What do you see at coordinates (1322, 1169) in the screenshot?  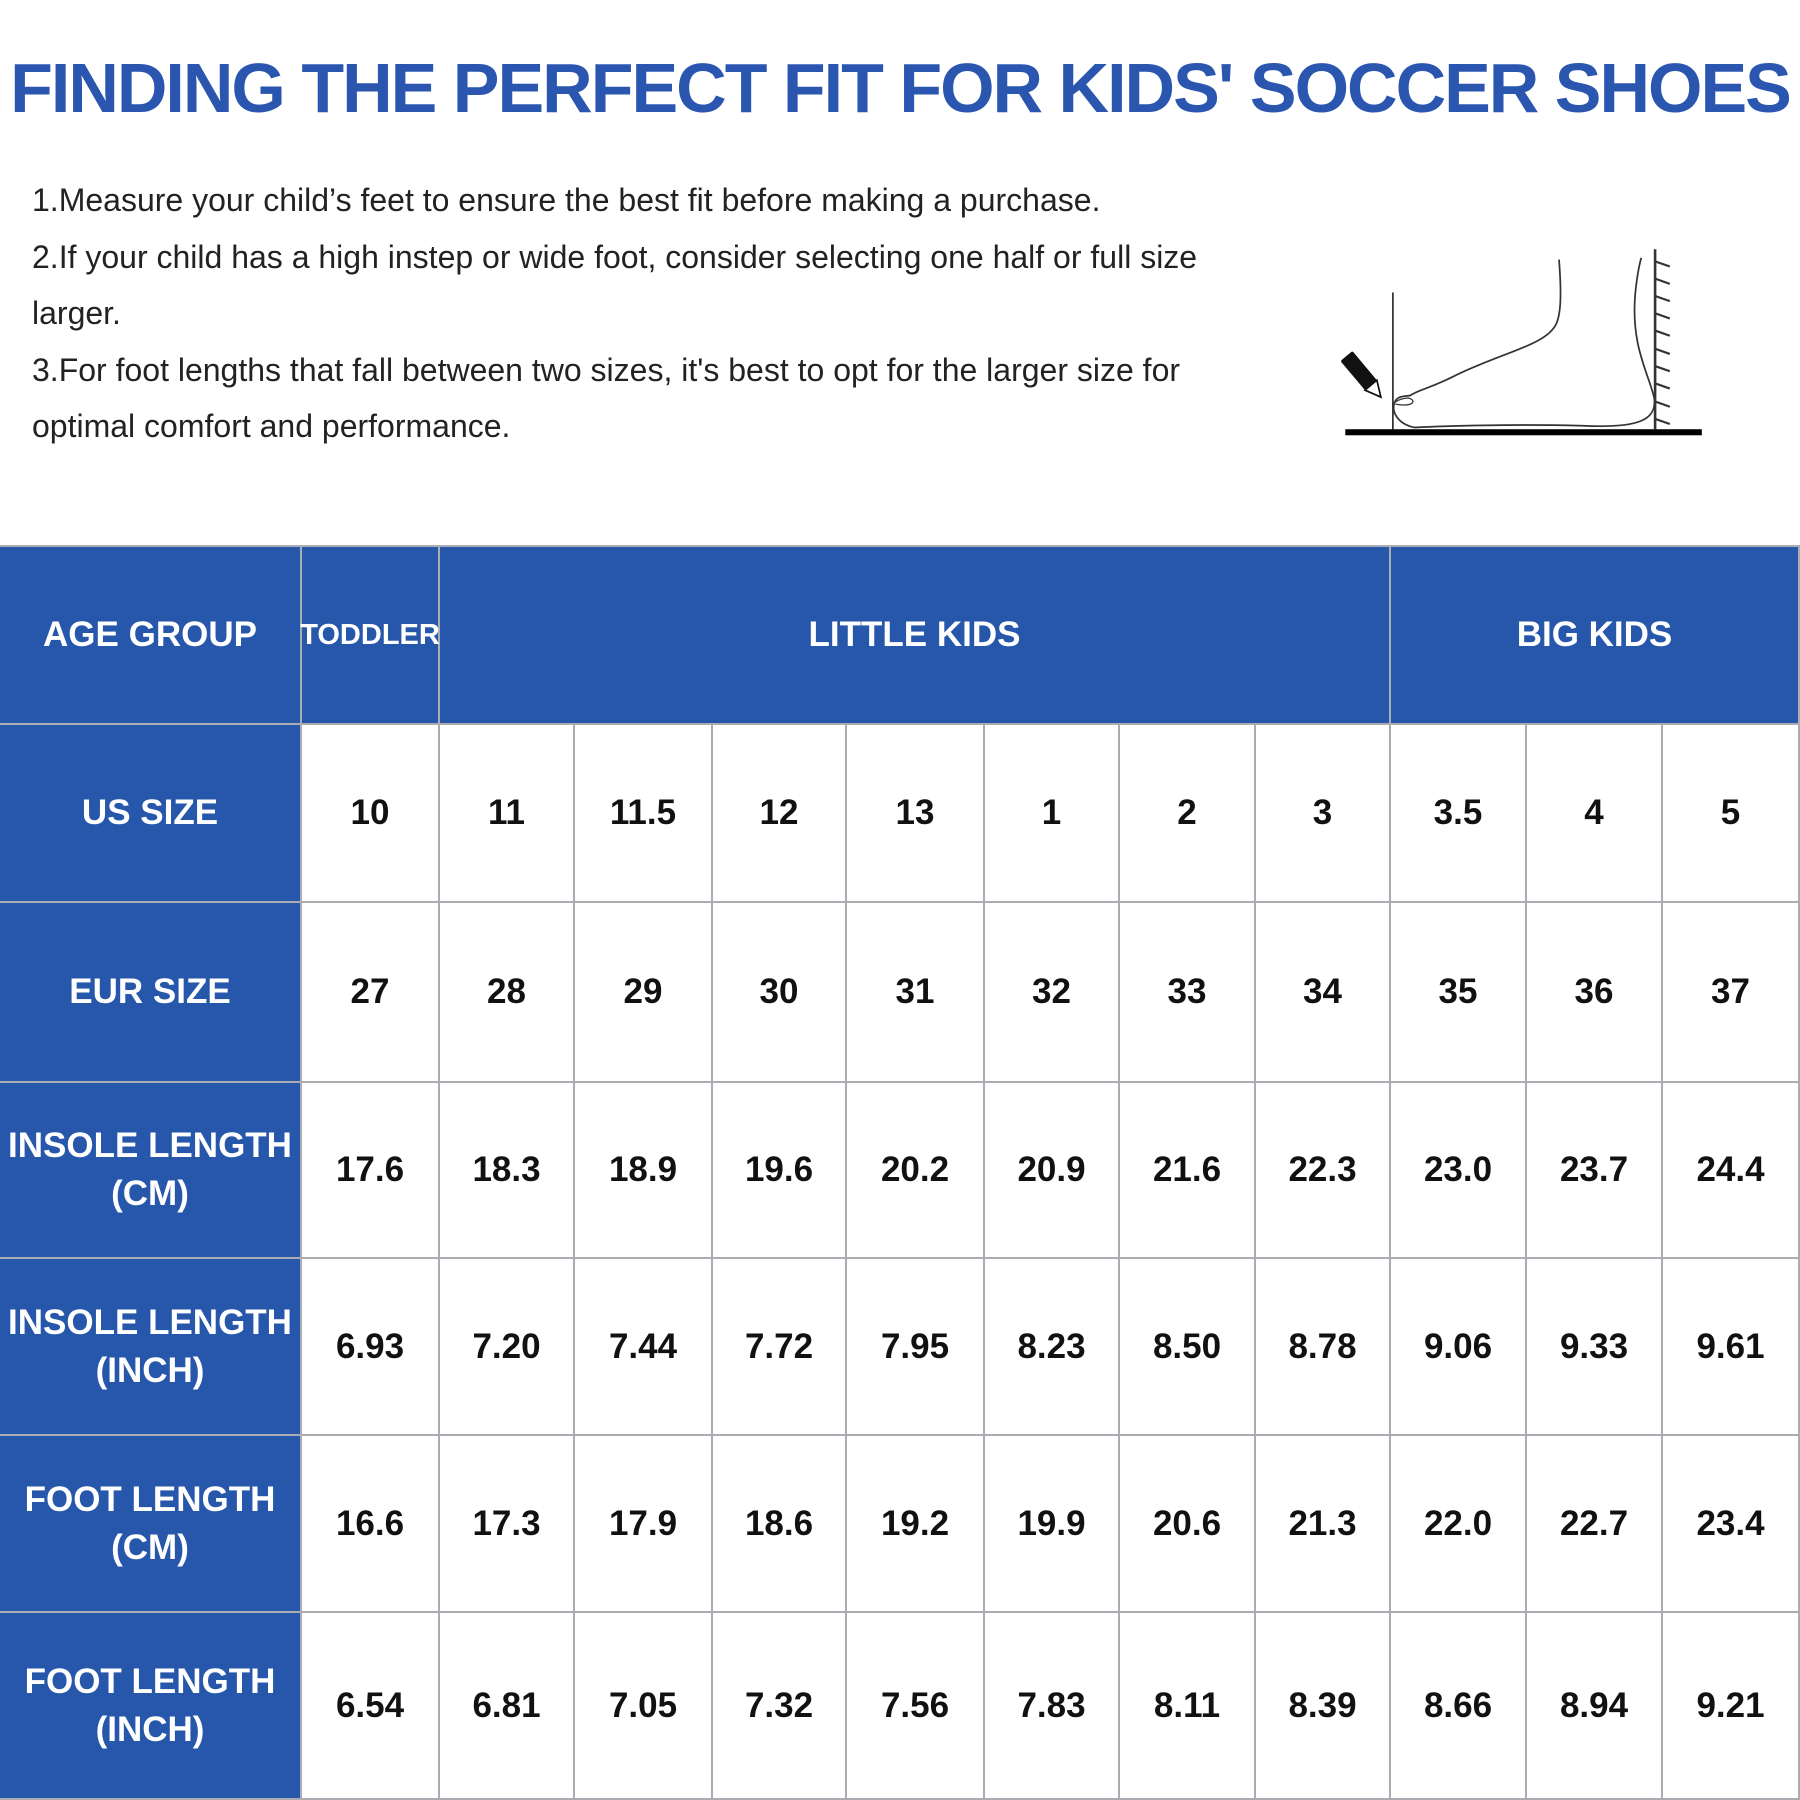 I see `table-cell-text: 22.3` at bounding box center [1322, 1169].